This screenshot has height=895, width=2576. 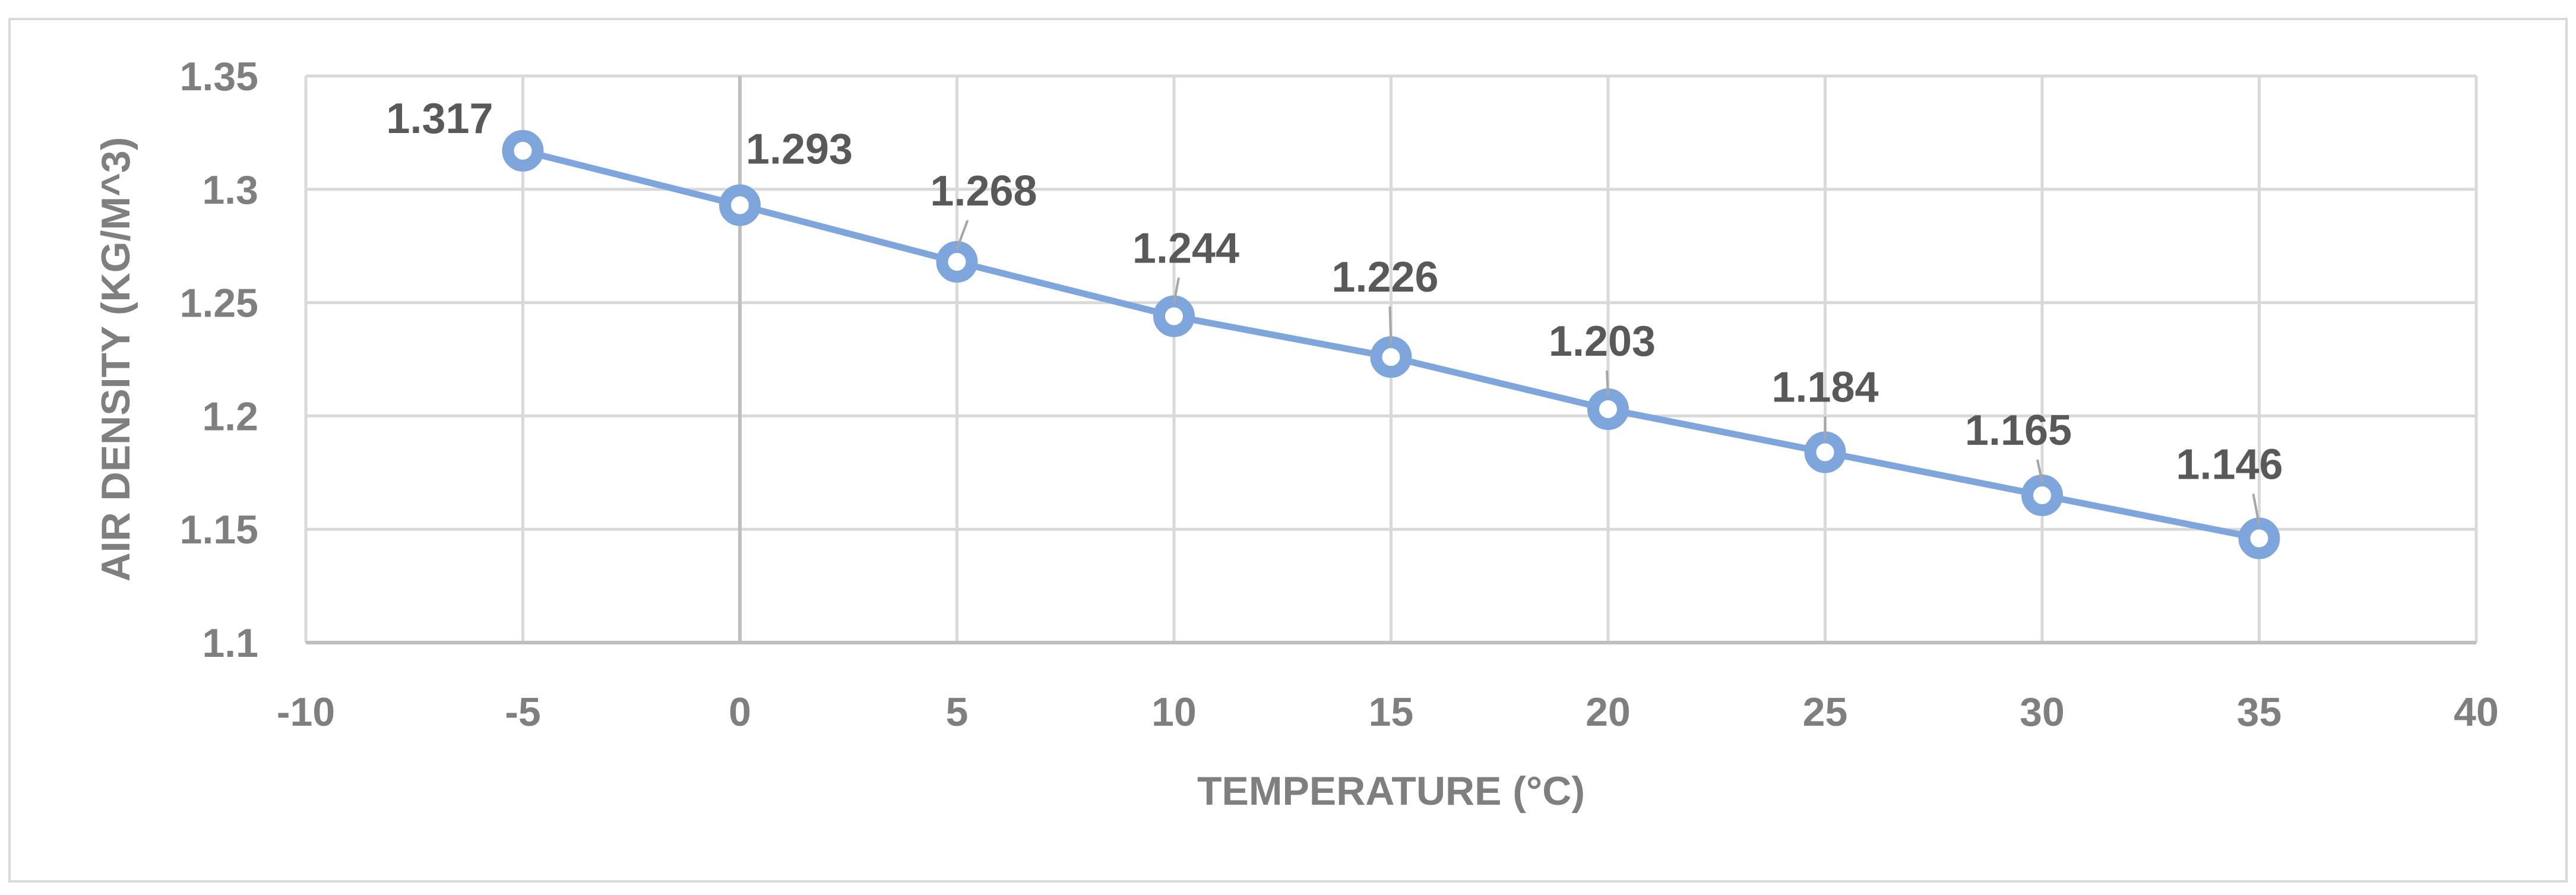 What do you see at coordinates (799, 149) in the screenshot?
I see `data-label: 1.293` at bounding box center [799, 149].